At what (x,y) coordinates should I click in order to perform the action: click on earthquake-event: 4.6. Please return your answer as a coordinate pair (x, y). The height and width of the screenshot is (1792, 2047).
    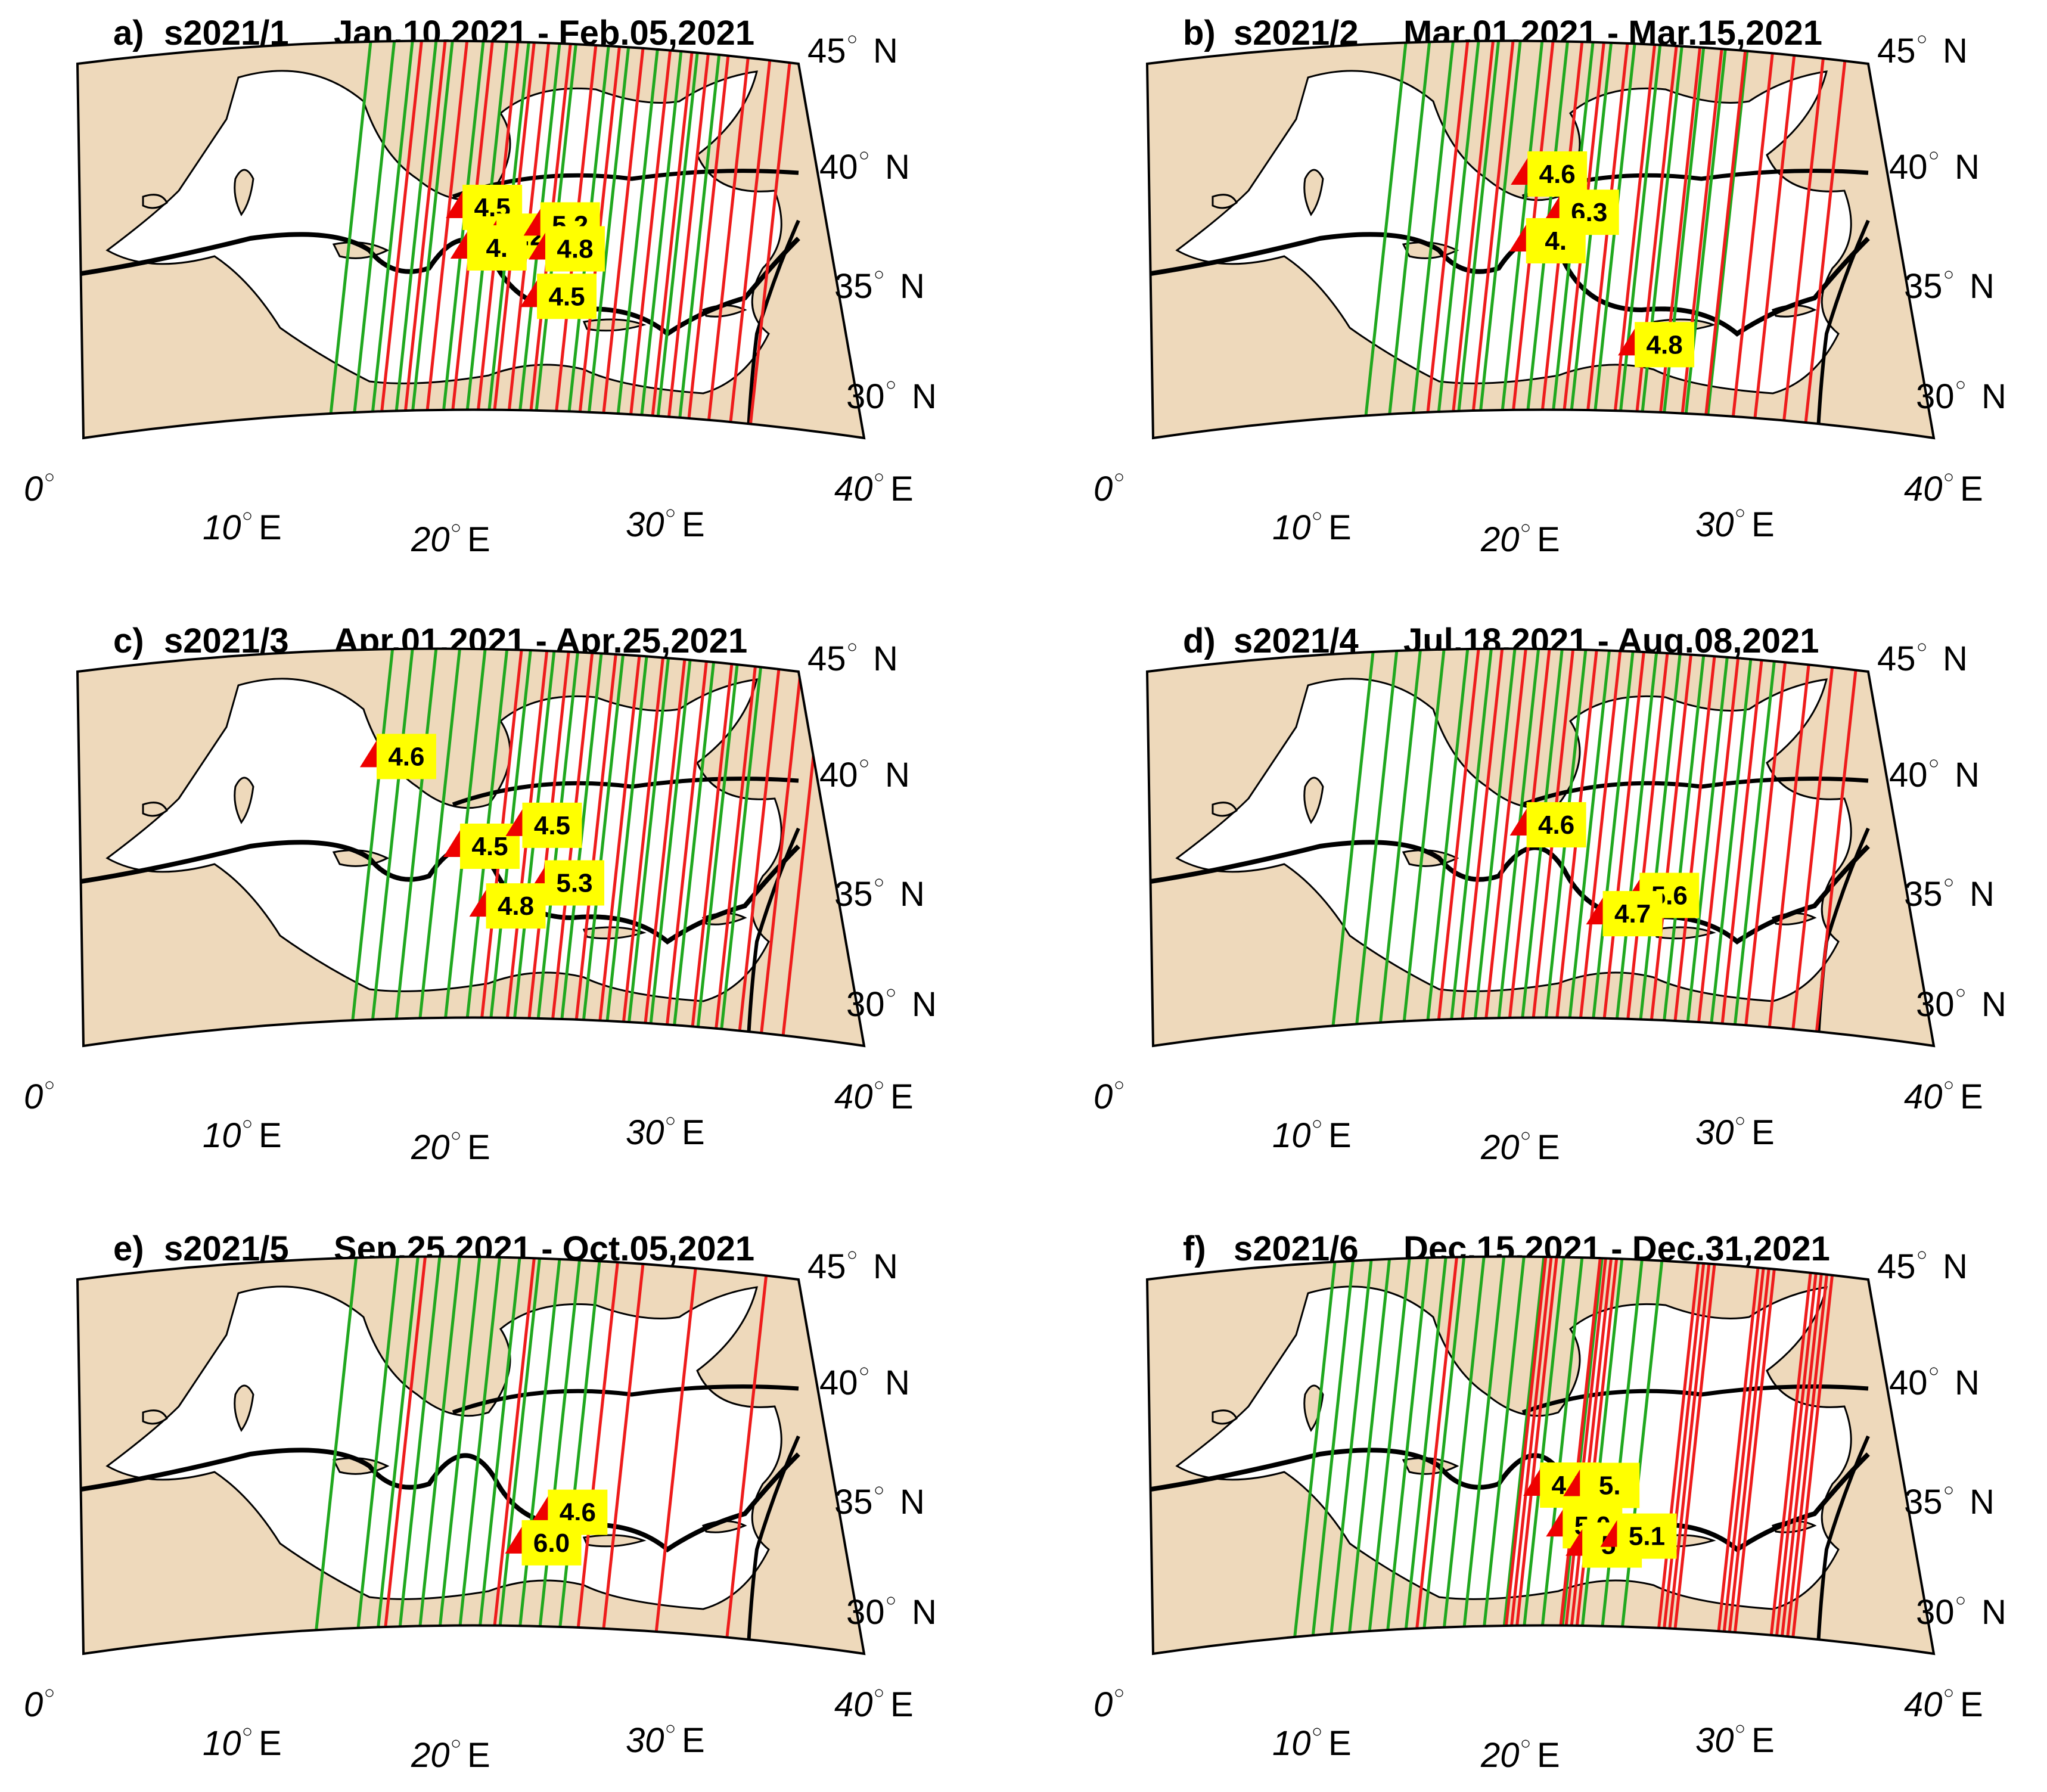
    Looking at the image, I should click on (1547, 825).